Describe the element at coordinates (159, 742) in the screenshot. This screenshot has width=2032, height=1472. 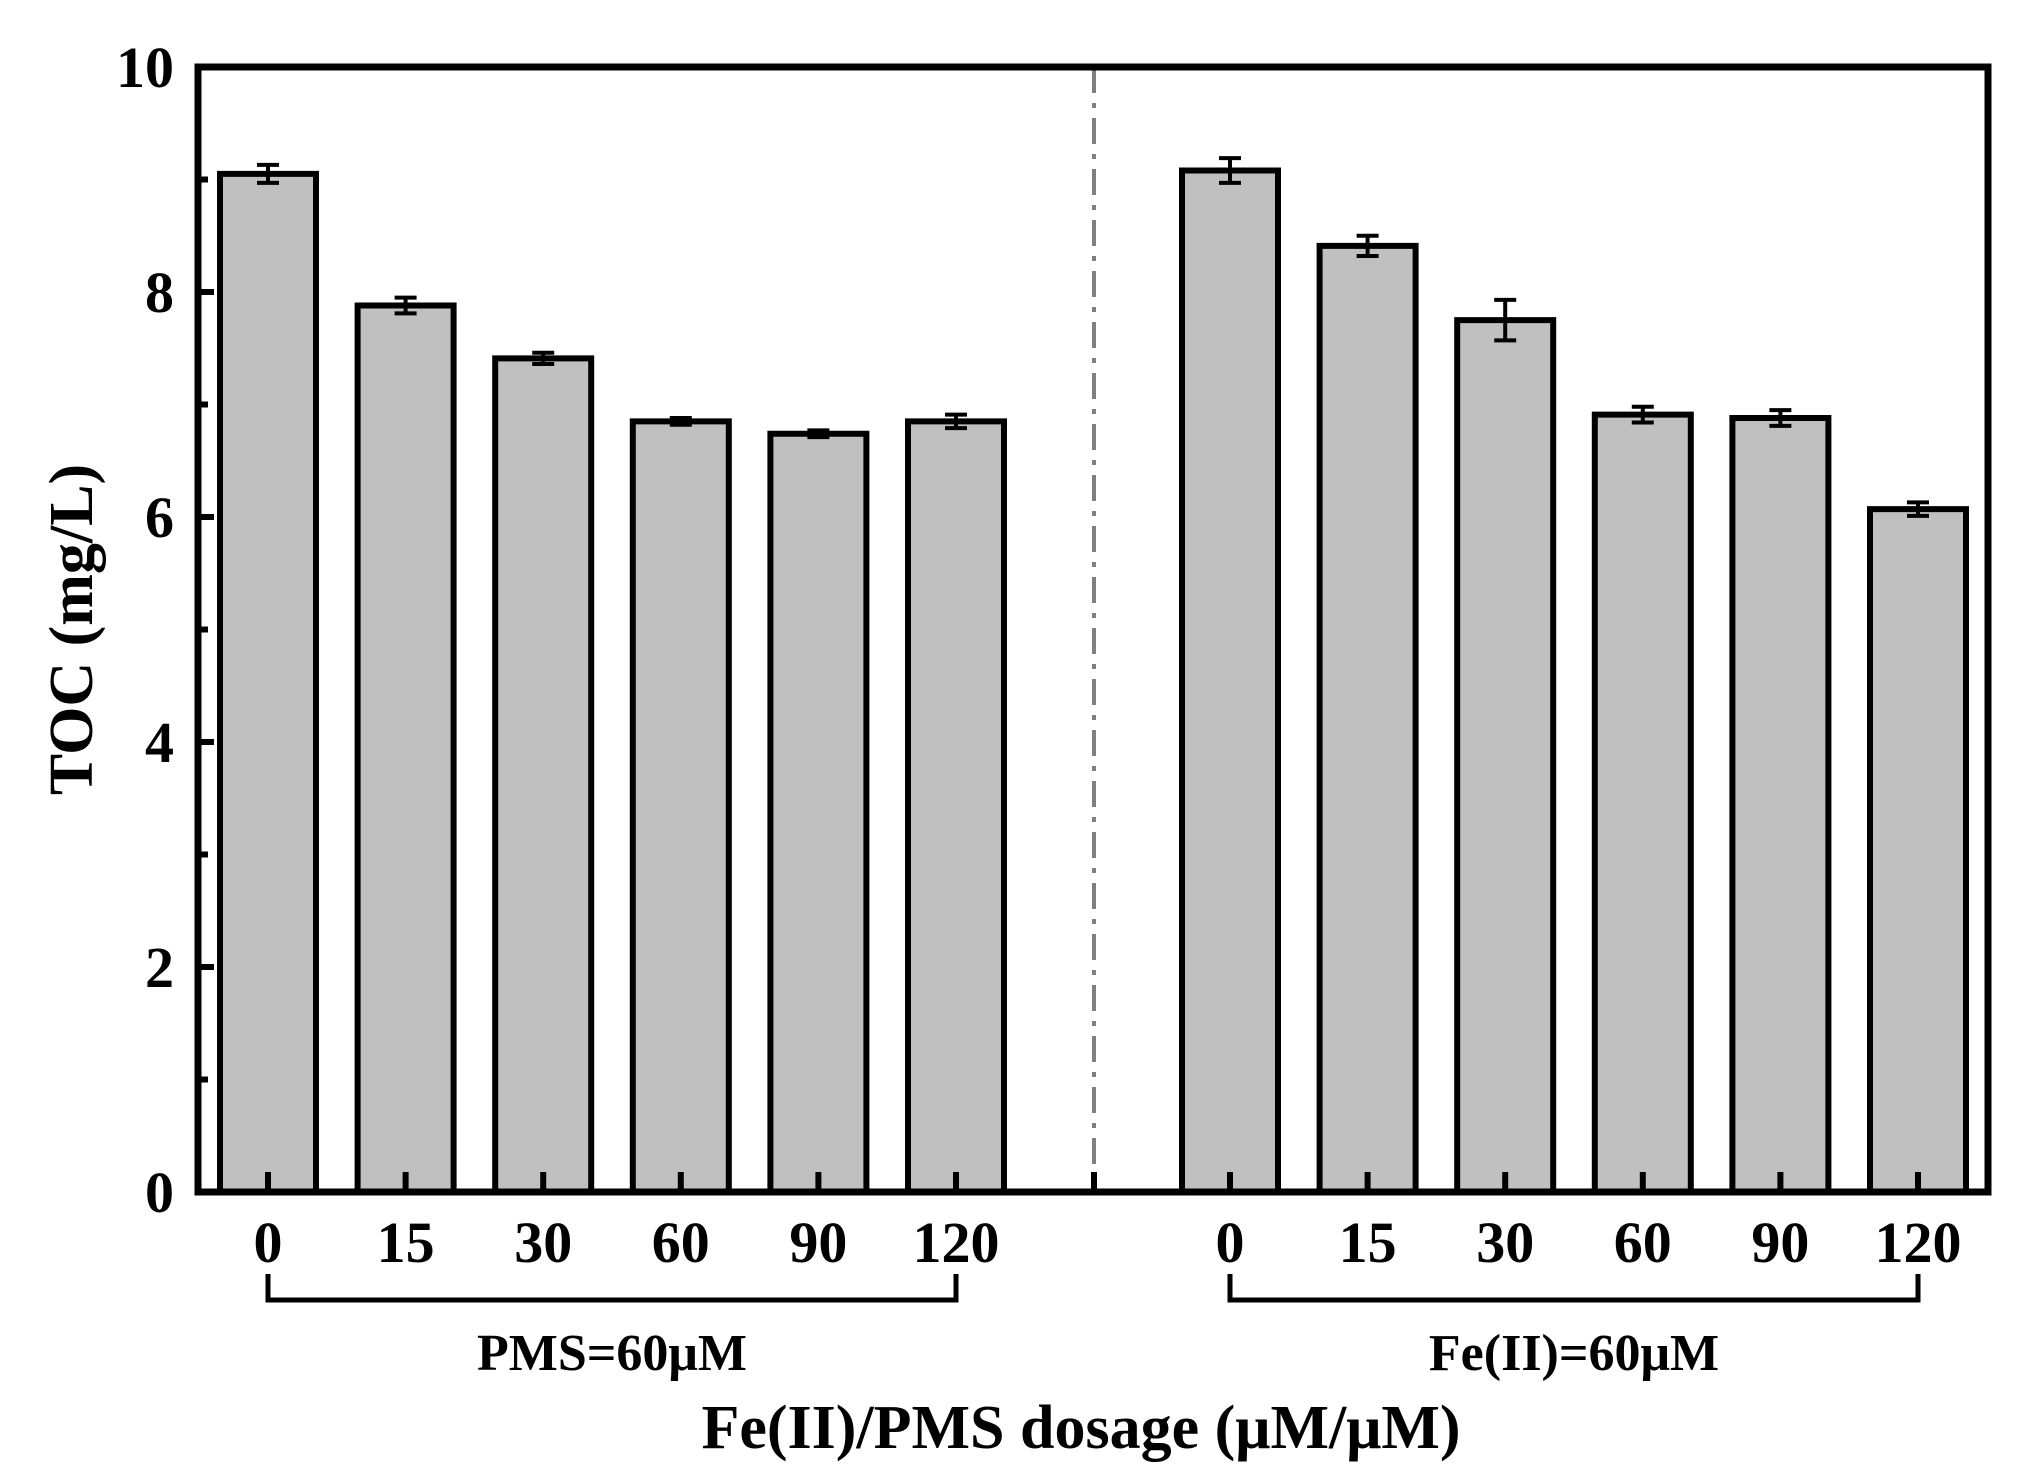
I see `y-tick-label: 4` at that location.